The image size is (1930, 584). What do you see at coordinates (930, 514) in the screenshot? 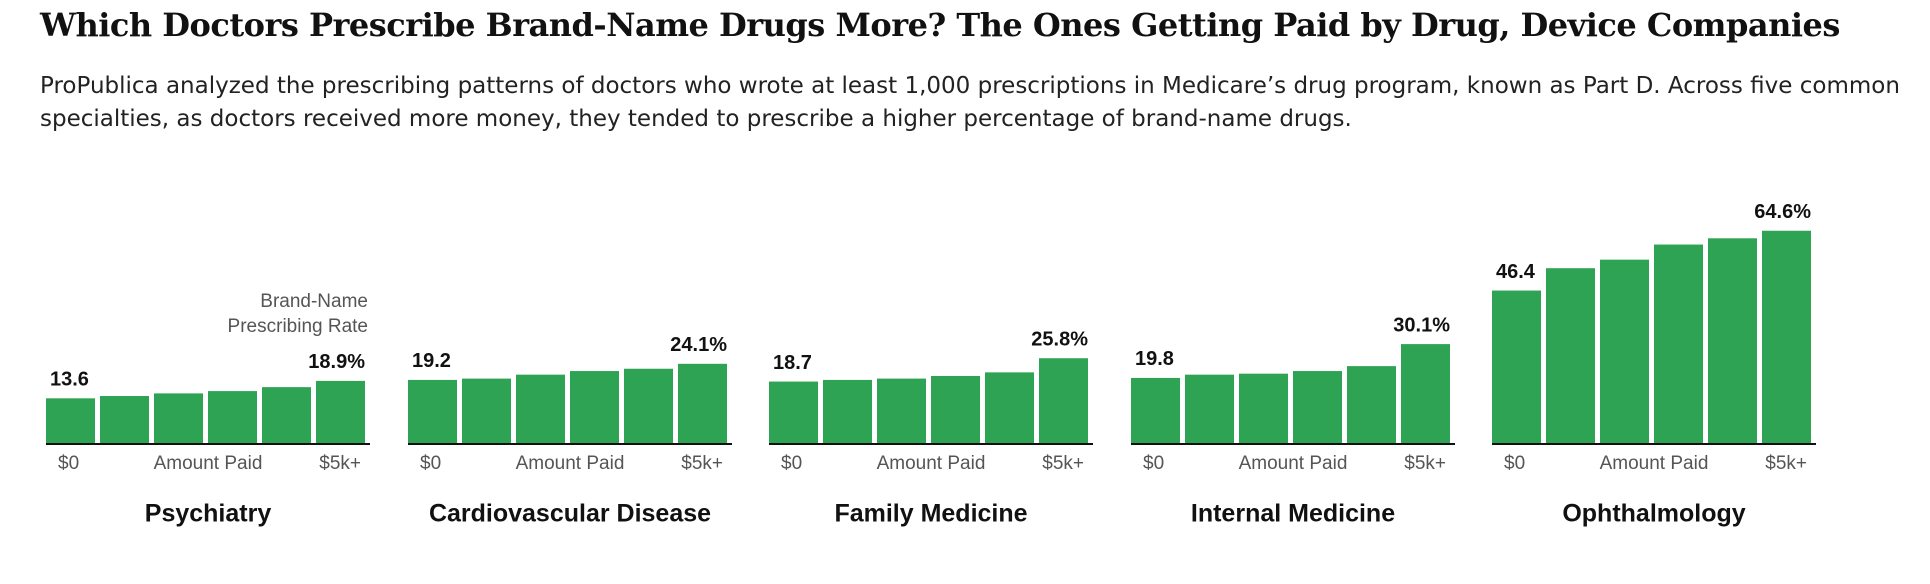
I see `chart-title: Family Medicine` at bounding box center [930, 514].